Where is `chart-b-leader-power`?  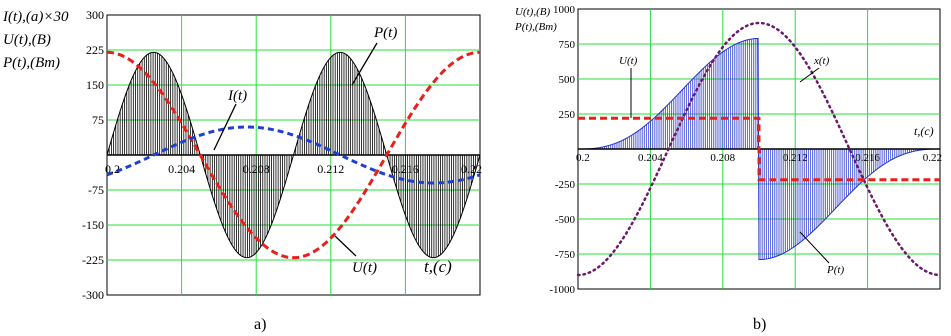
chart-b-leader-power is located at coordinates (814, 247).